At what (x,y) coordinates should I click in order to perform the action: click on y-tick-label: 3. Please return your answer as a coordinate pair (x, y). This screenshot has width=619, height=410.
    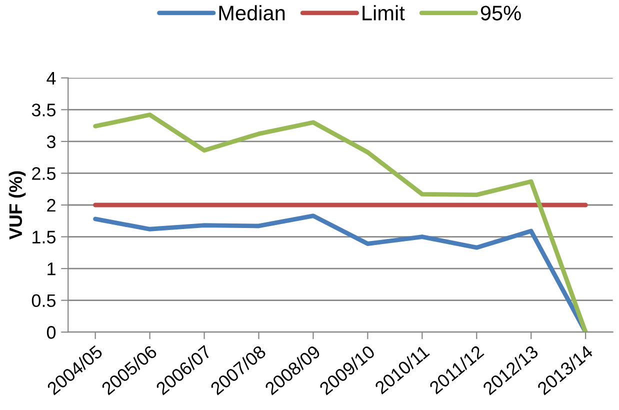
    Looking at the image, I should click on (51, 141).